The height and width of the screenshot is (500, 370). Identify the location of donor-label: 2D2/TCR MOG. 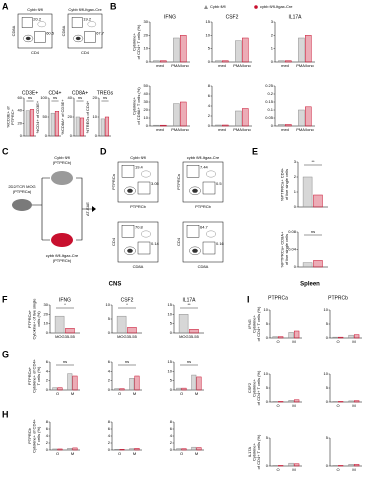
(21, 186).